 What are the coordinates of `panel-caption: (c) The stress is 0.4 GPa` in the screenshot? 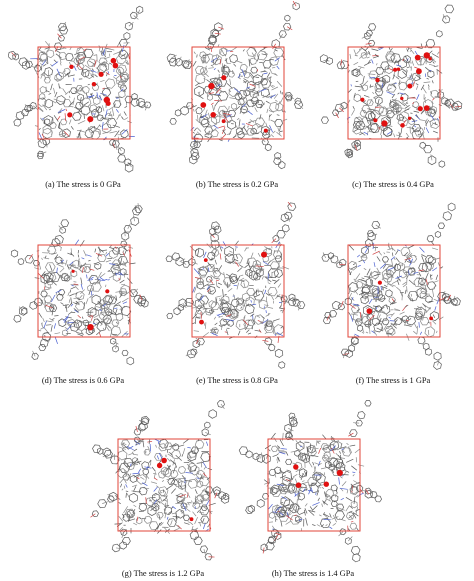 It's located at (393, 184).